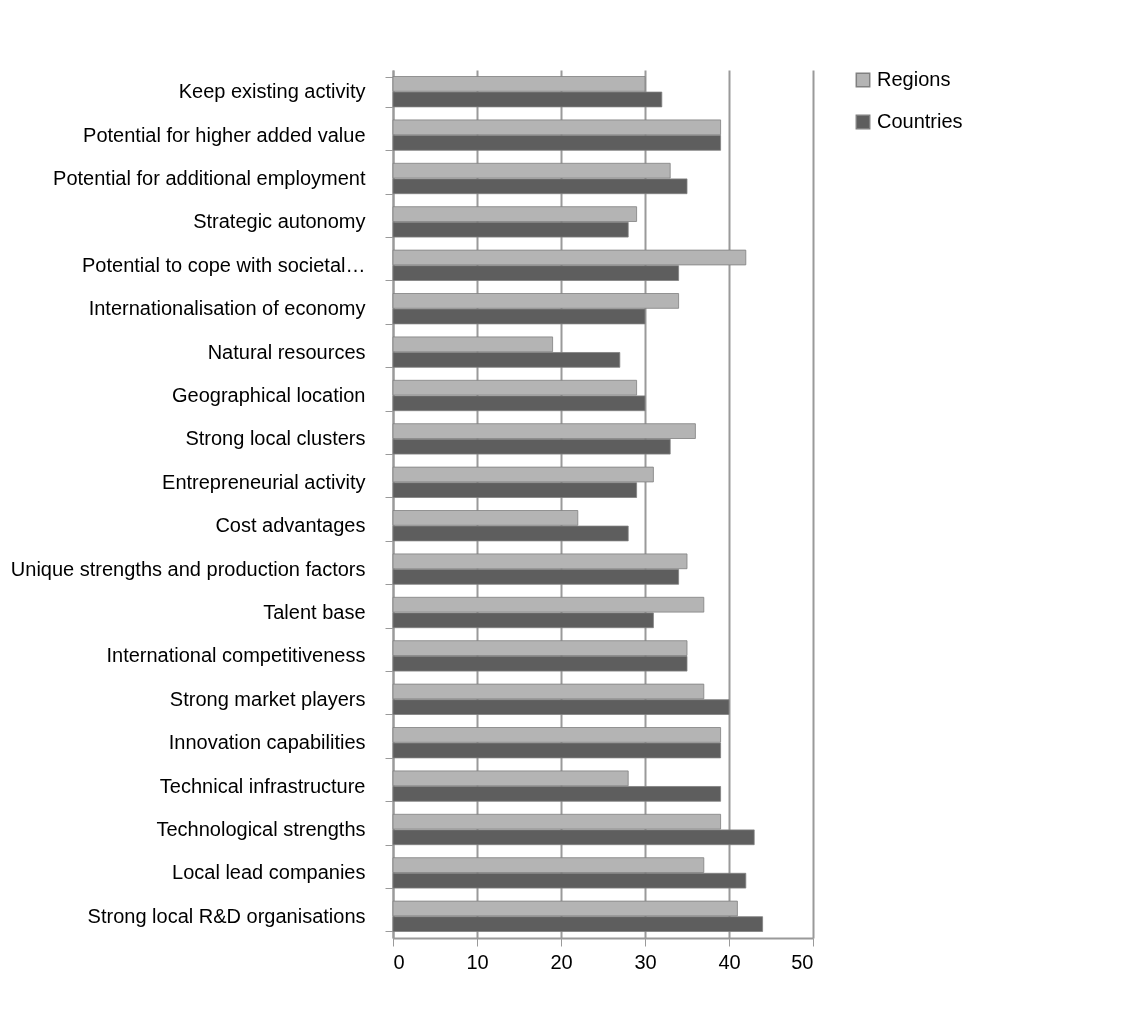 The image size is (1133, 1017). Describe the element at coordinates (264, 481) in the screenshot. I see `y-tick-label: Entrepreneurial activity` at that location.